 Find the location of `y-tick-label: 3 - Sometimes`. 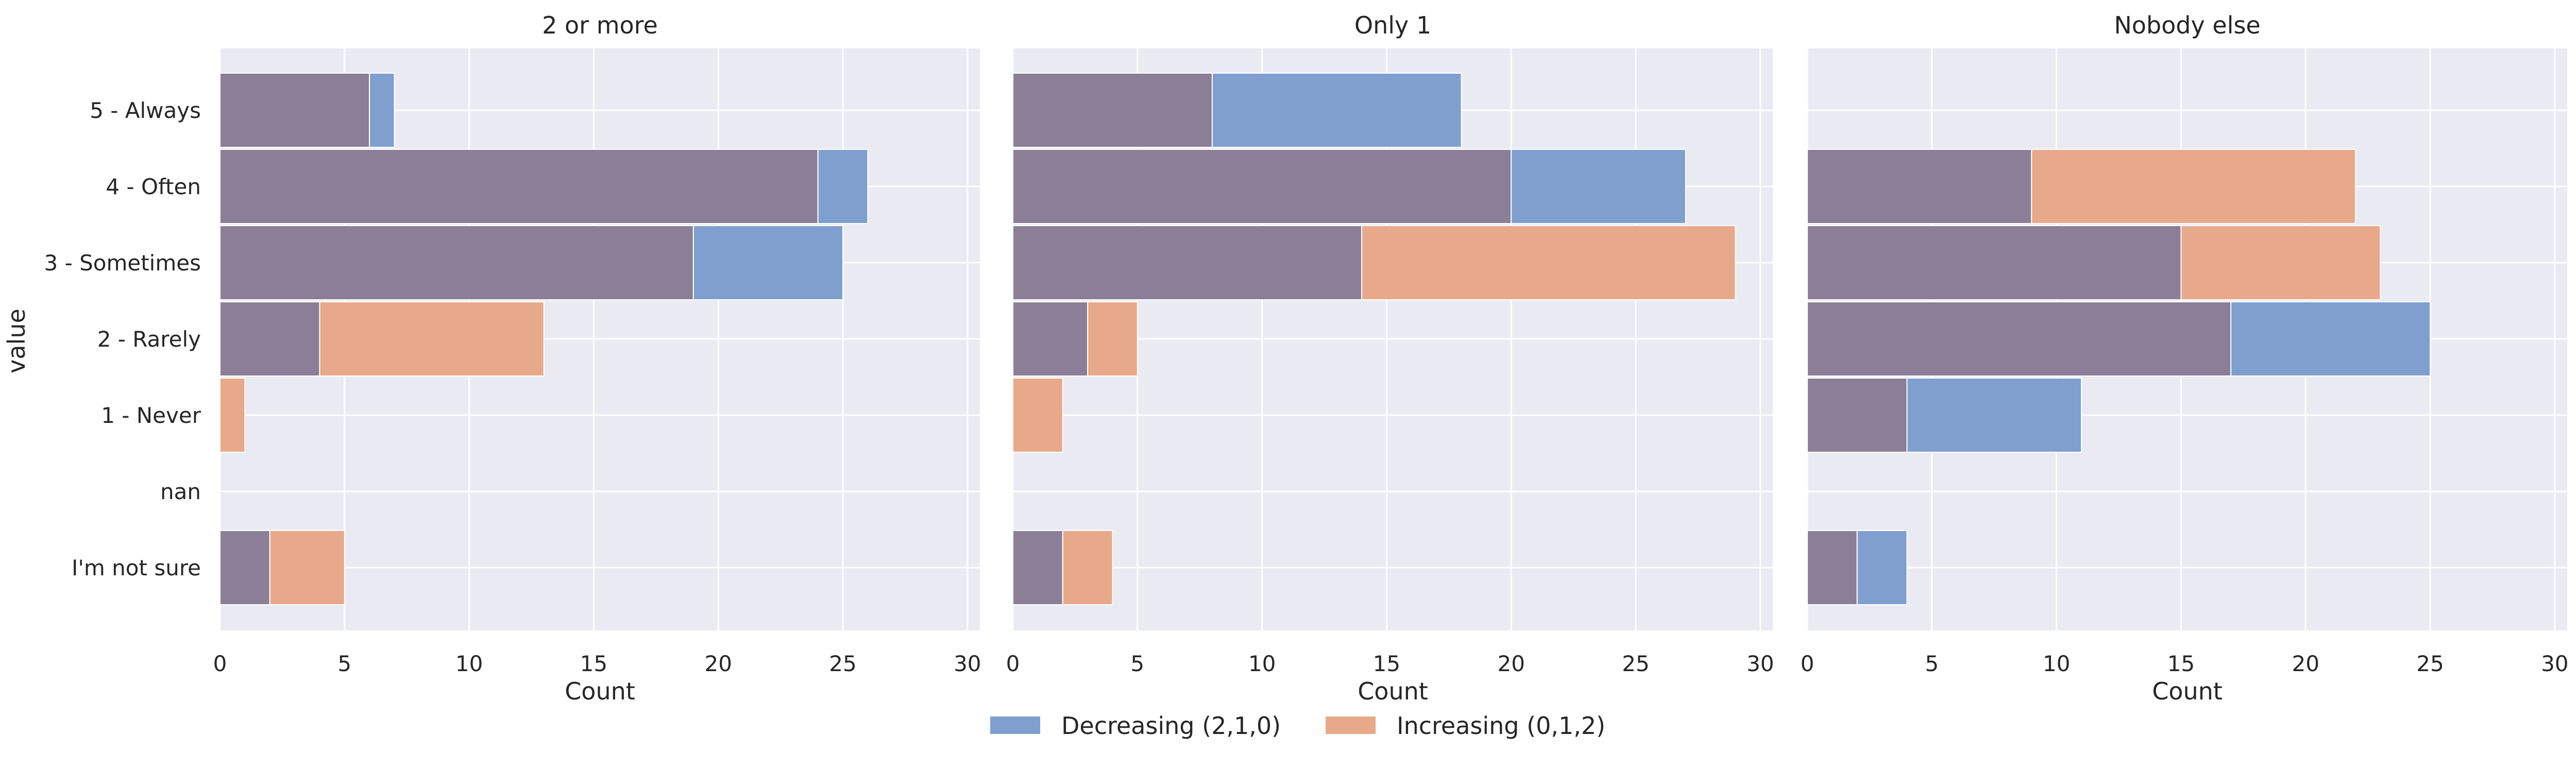

y-tick-label: 3 - Sometimes is located at coordinates (122, 263).